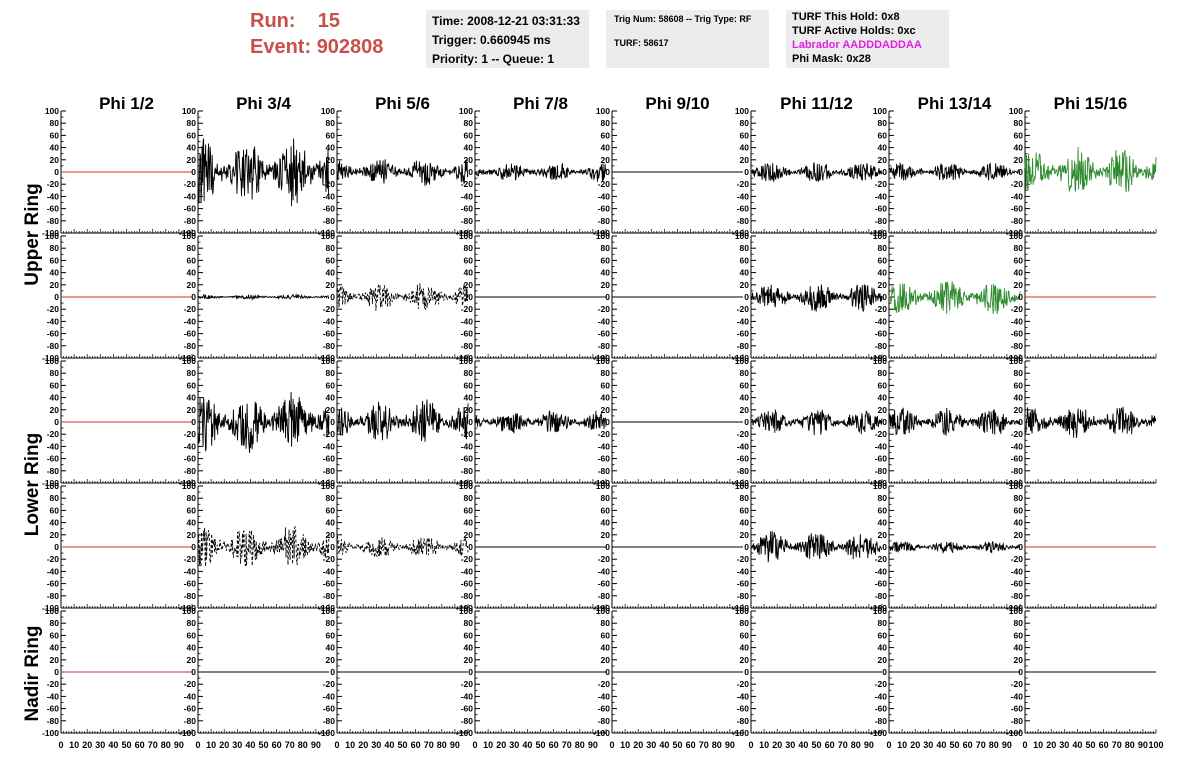 The image size is (1196, 772). Describe the element at coordinates (273, 21) in the screenshot. I see `run-label: Run:` at that location.